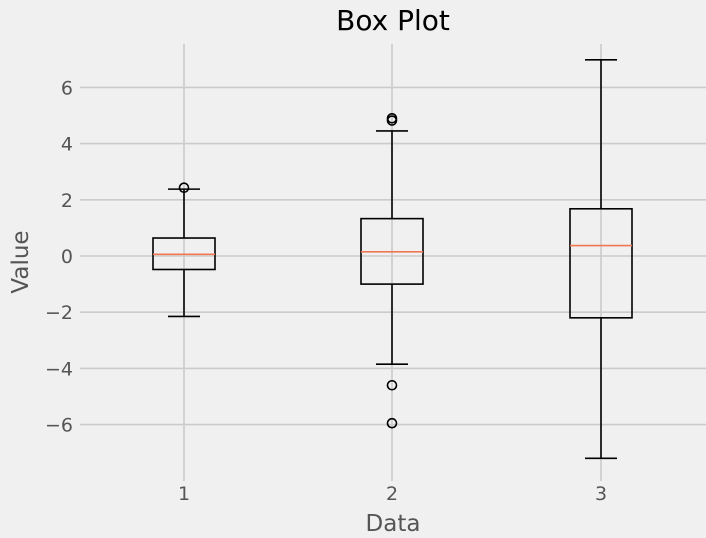 Image resolution: width=706 pixels, height=538 pixels. What do you see at coordinates (393, 524) in the screenshot?
I see `x-axis-label: Data` at bounding box center [393, 524].